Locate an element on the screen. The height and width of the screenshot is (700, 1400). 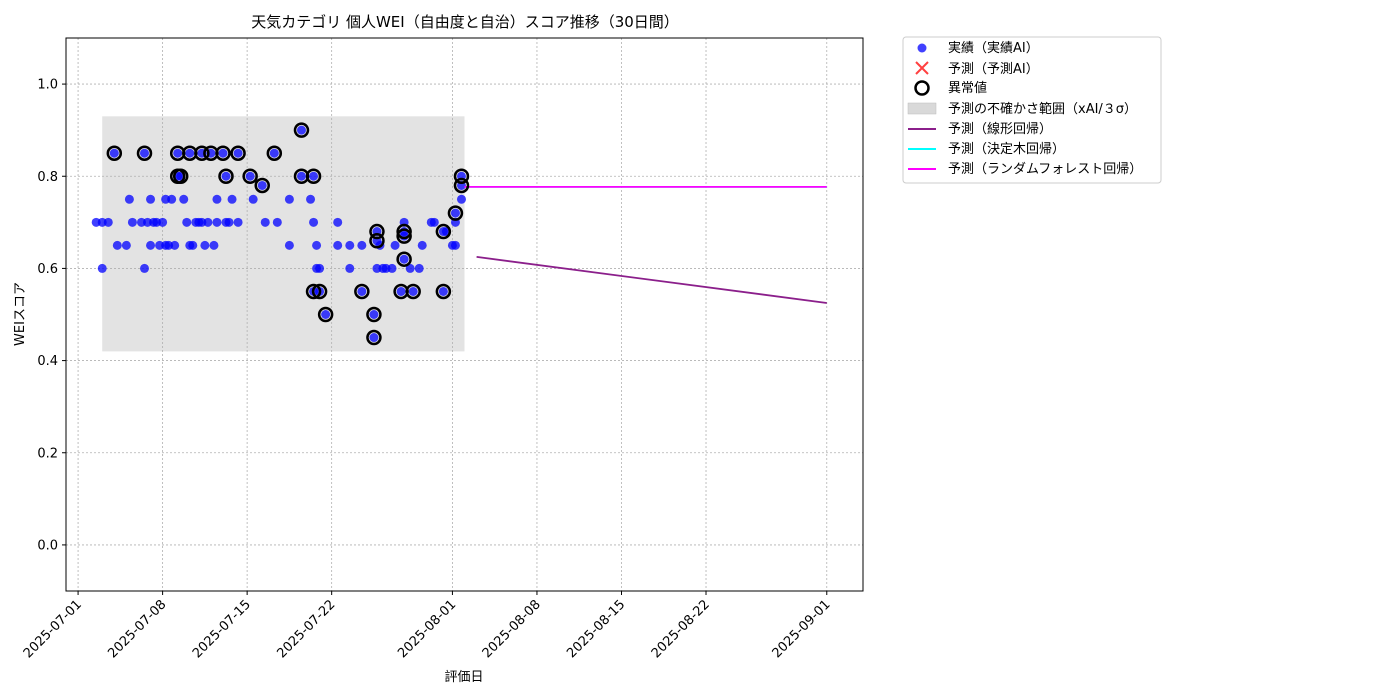
x-tick-label: 2025-09-01 is located at coordinates (802, 629).